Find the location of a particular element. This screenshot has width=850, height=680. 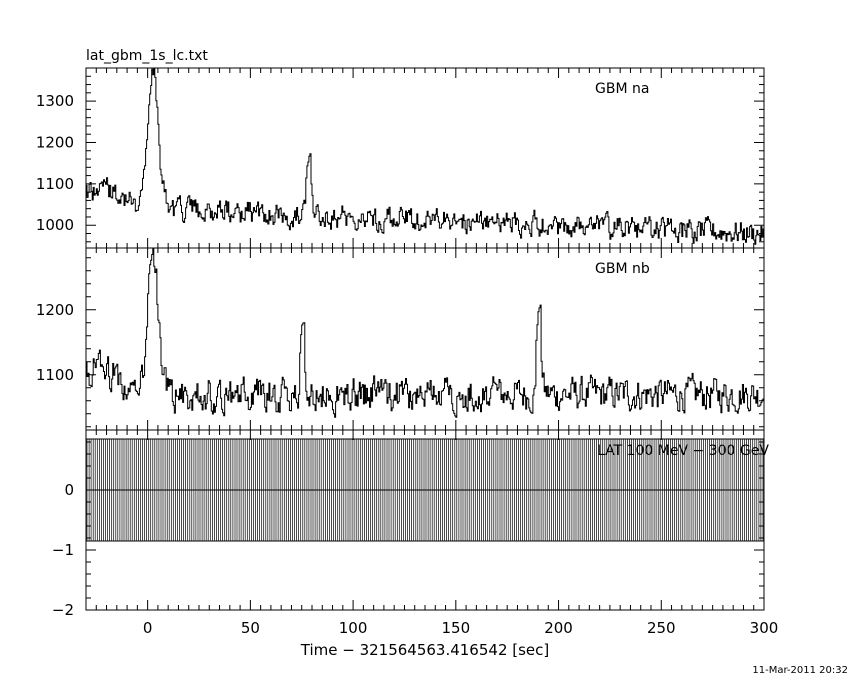

x-tick-label: 250 is located at coordinates (661, 628).